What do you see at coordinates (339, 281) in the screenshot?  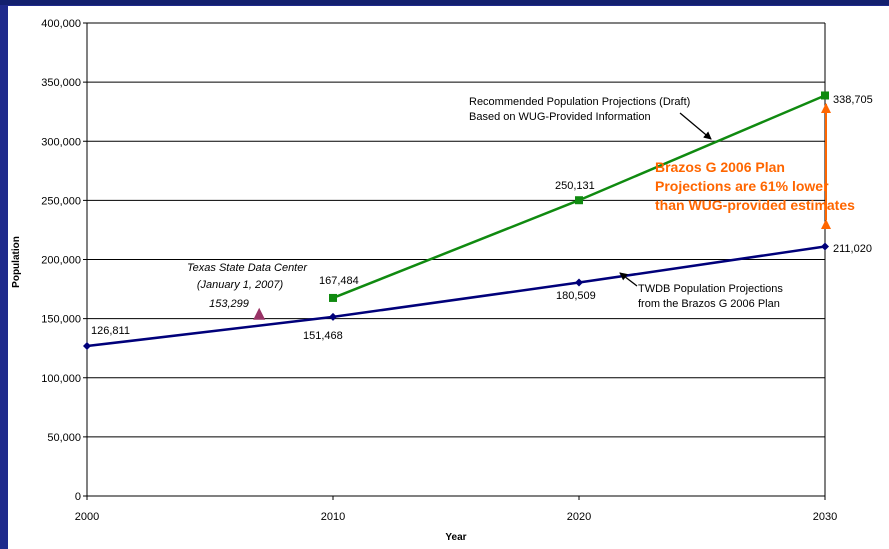 I see `label-recommended-2010: 167,484` at bounding box center [339, 281].